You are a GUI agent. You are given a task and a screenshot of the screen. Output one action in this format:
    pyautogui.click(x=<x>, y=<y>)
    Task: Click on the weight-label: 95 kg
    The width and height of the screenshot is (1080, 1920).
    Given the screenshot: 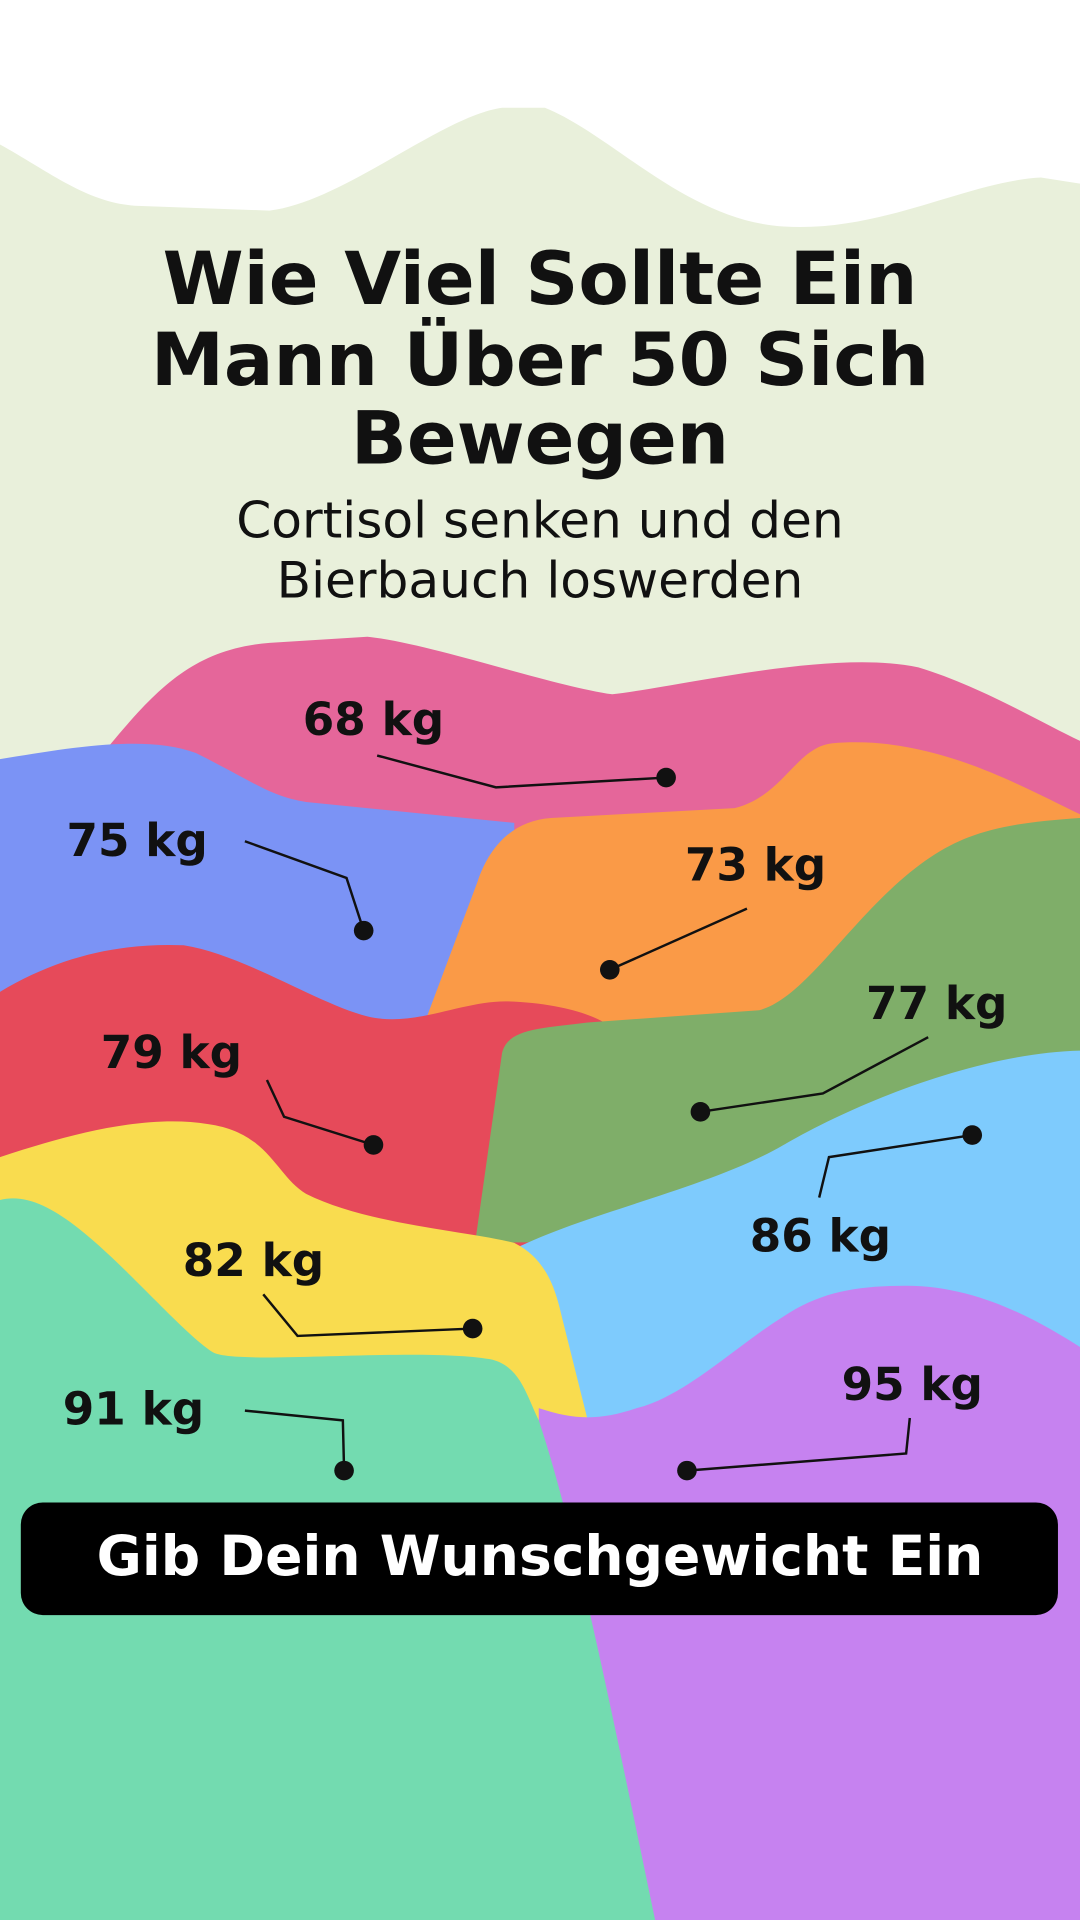 What is the action you would take?
    pyautogui.click(x=912, y=1384)
    